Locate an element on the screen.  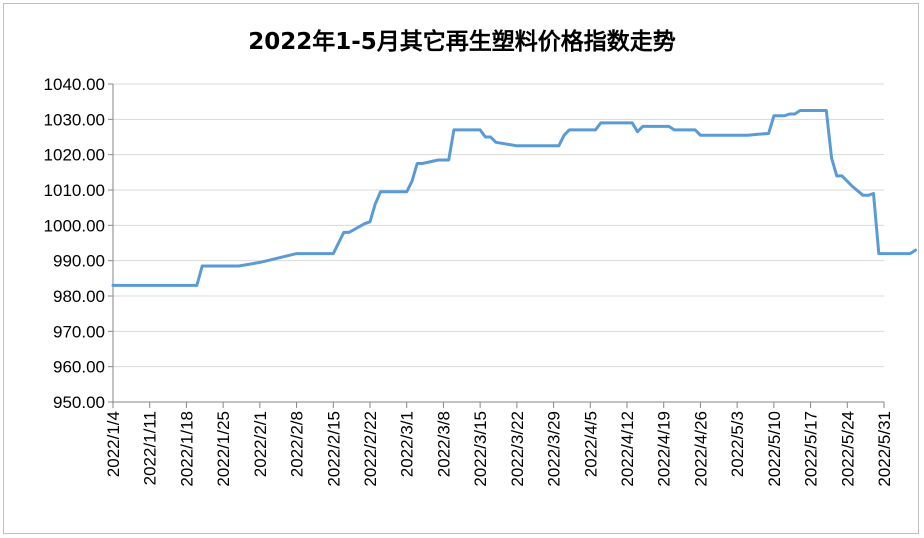
x-tick-label: 2022/5/24 is located at coordinates (847, 449).